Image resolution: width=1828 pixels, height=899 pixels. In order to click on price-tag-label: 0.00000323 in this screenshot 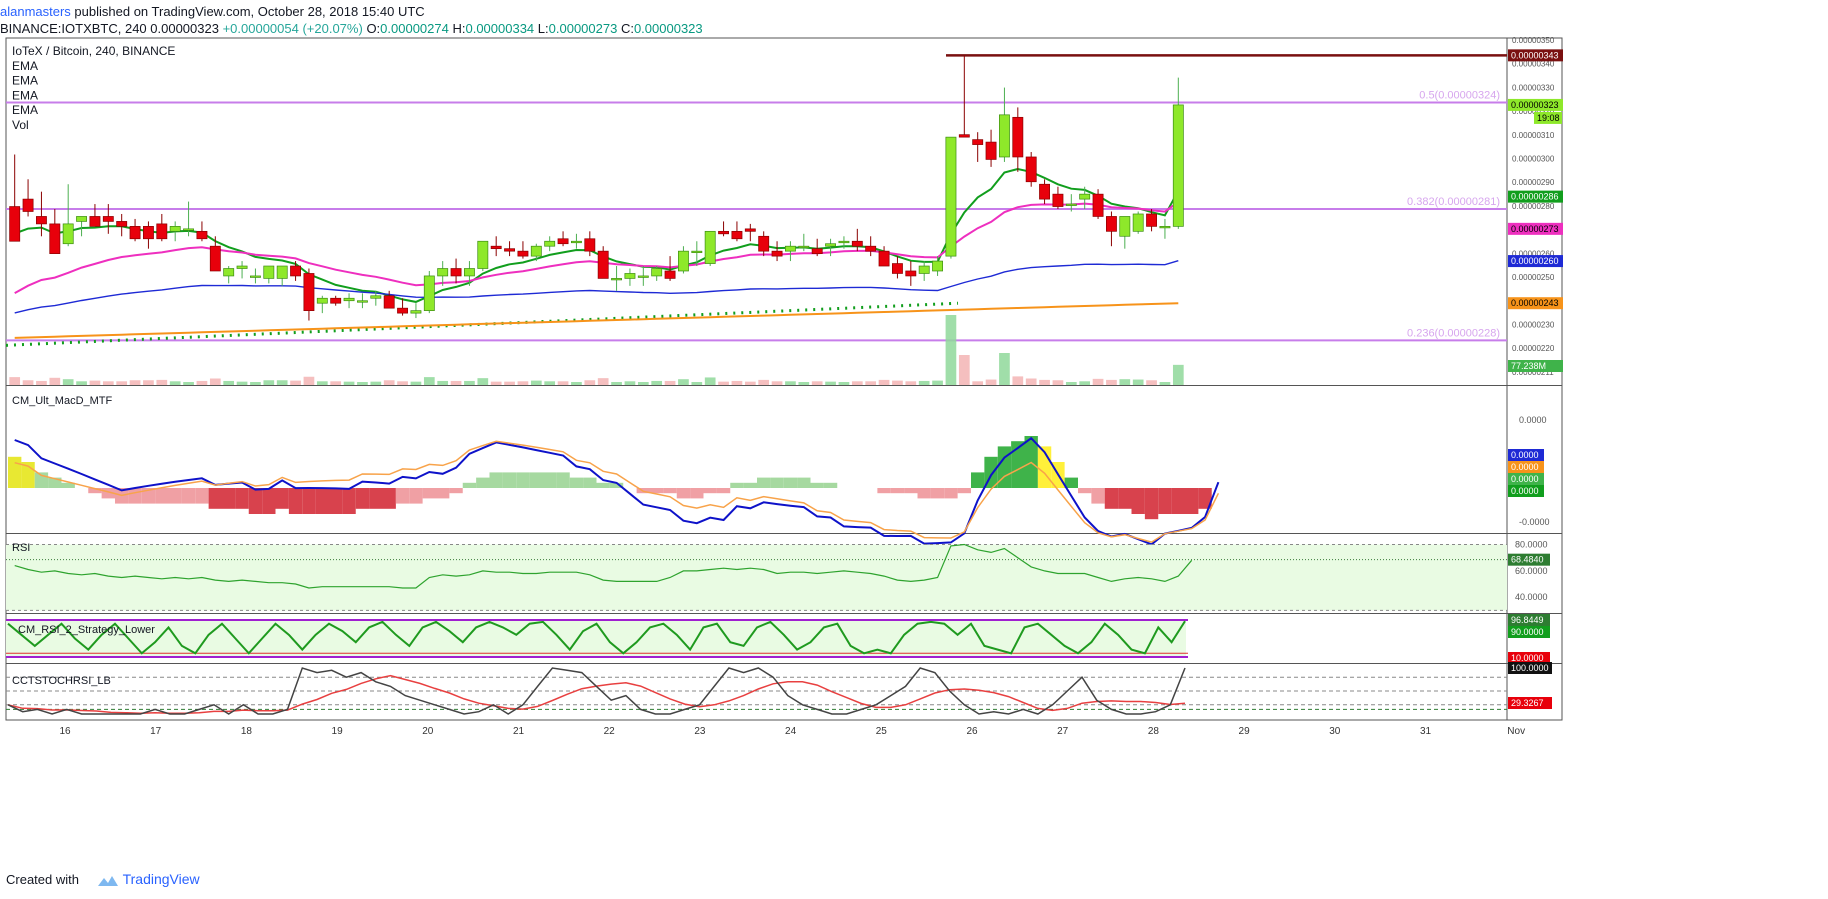, I will do `click(1535, 105)`.